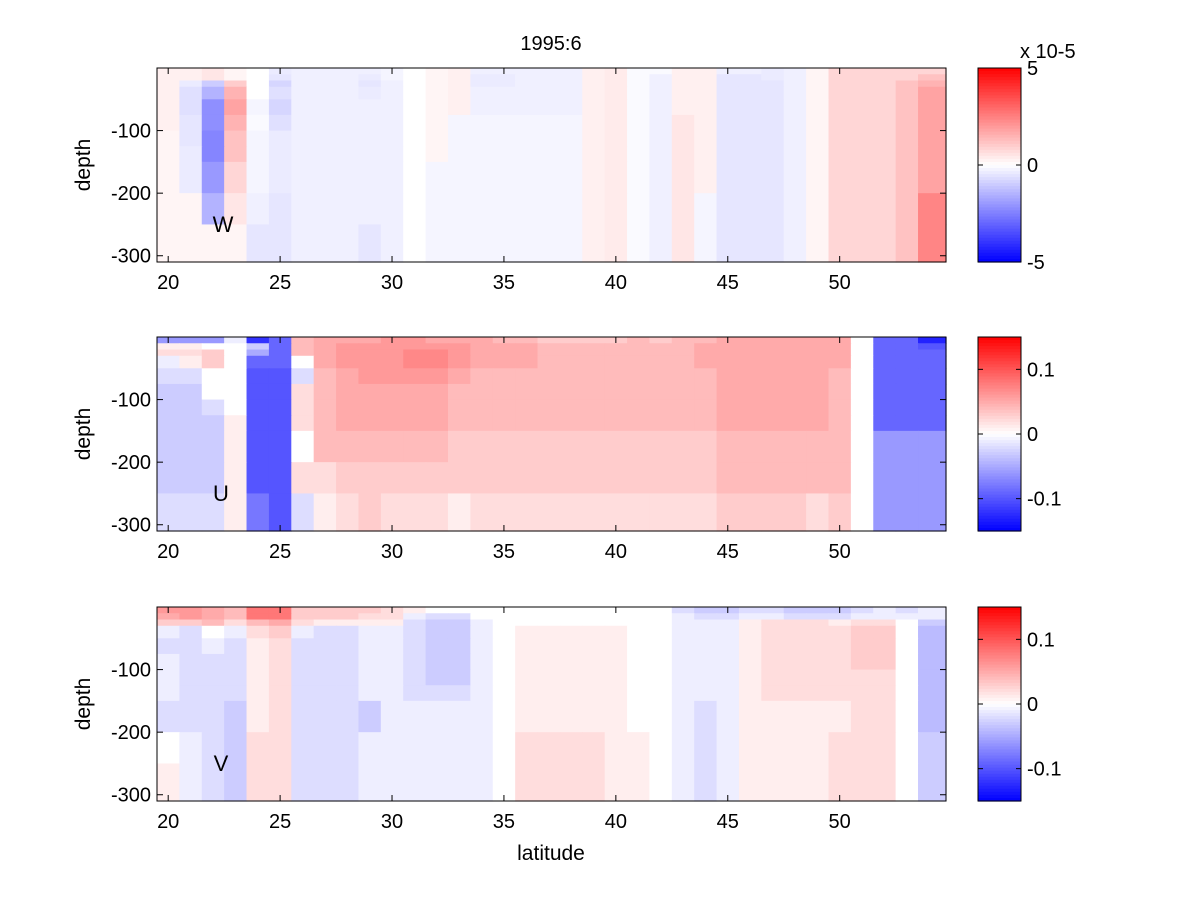 This screenshot has width=1200, height=900. I want to click on colorbar: 0.1 0 -0.1, so click(1019, 434).